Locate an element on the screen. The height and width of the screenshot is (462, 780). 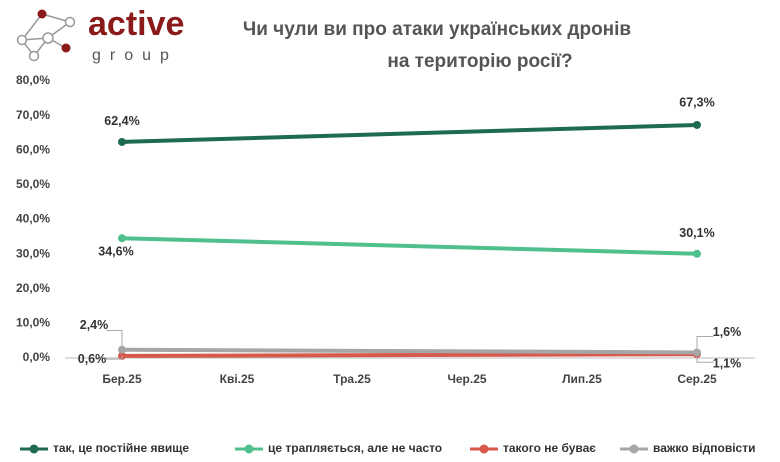
legend-label: такого не буває is located at coordinates (549, 448).